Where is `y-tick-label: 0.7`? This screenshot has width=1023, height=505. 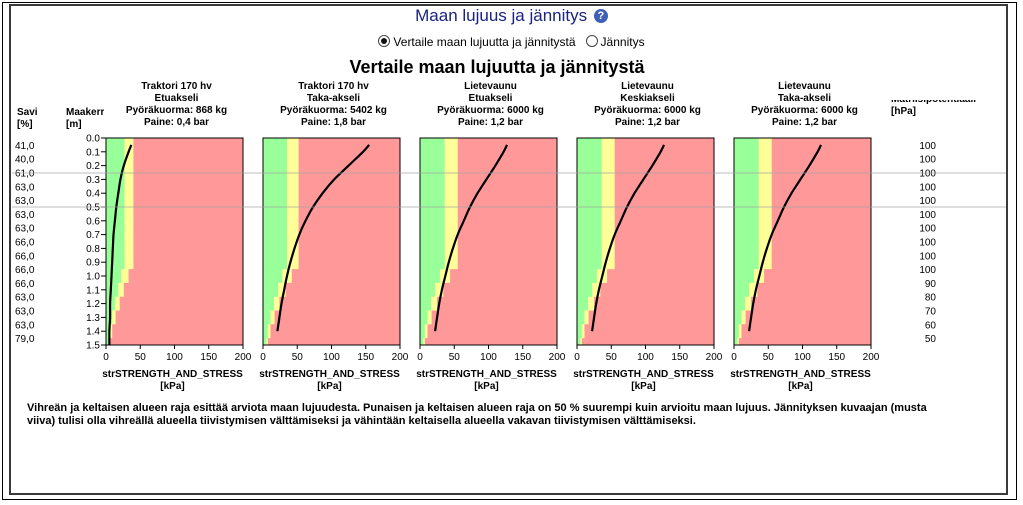
y-tick-label: 0.7 is located at coordinates (93, 235).